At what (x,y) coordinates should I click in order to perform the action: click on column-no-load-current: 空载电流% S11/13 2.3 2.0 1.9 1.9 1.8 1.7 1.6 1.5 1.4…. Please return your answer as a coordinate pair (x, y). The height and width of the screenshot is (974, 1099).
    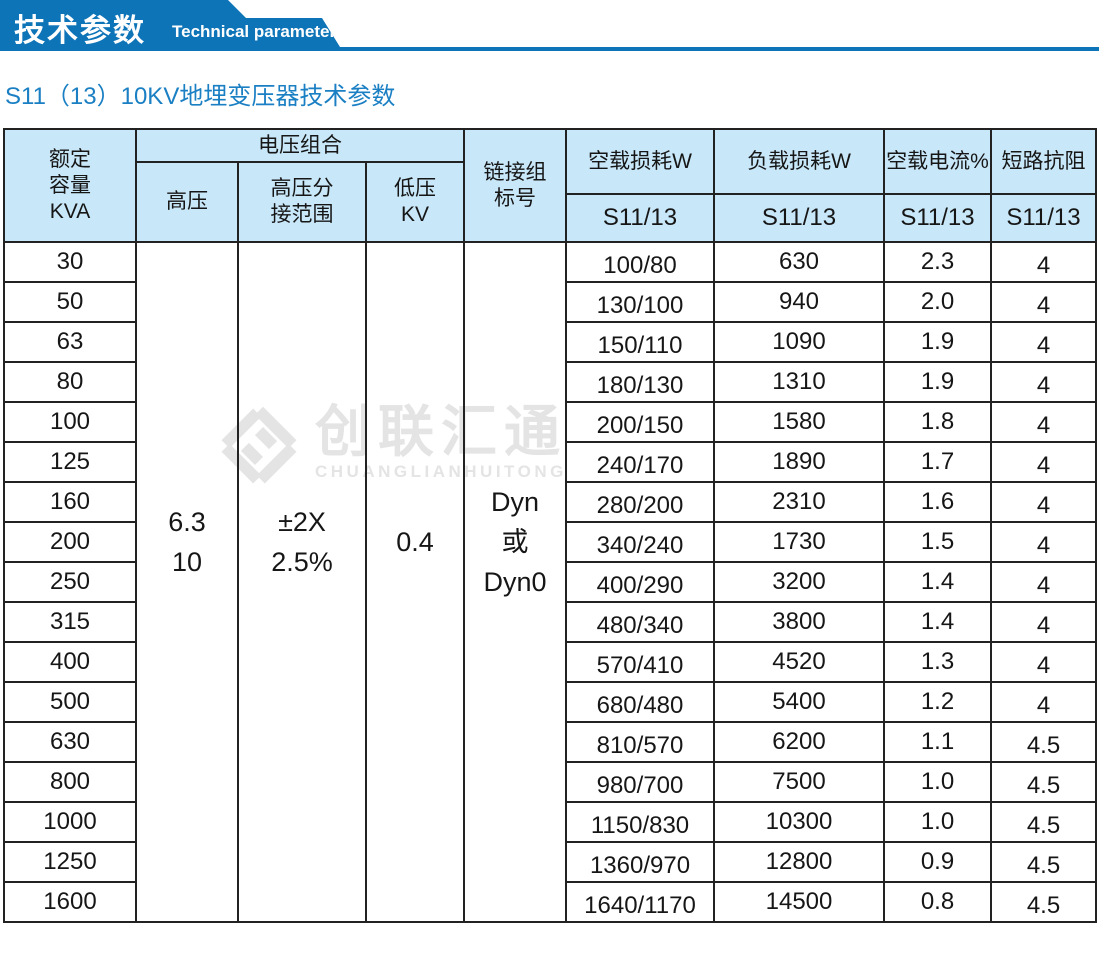
    Looking at the image, I should click on (938, 526).